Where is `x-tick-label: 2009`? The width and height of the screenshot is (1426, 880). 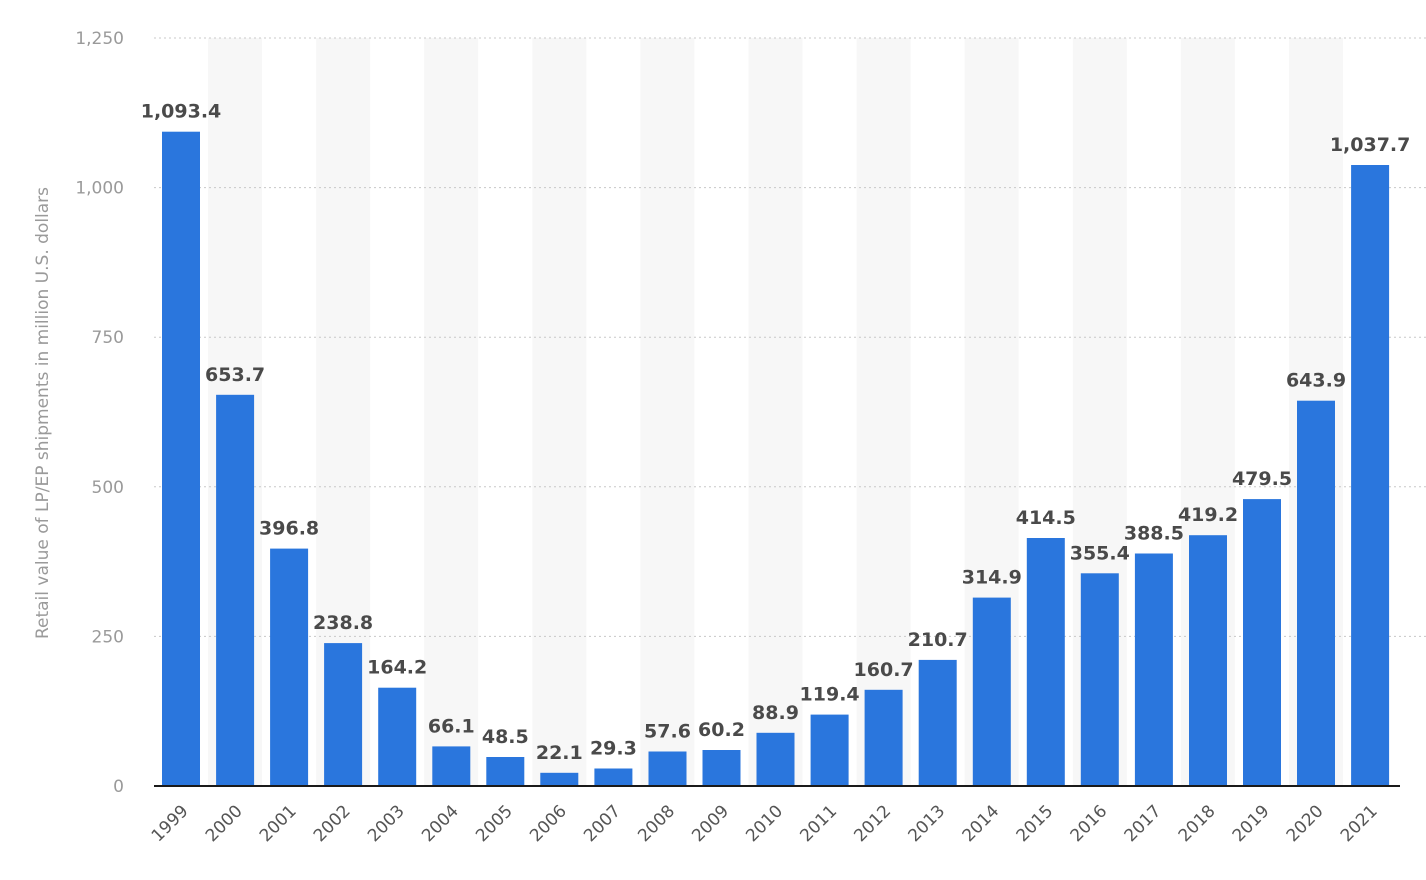
x-tick-label: 2009 is located at coordinates (710, 823).